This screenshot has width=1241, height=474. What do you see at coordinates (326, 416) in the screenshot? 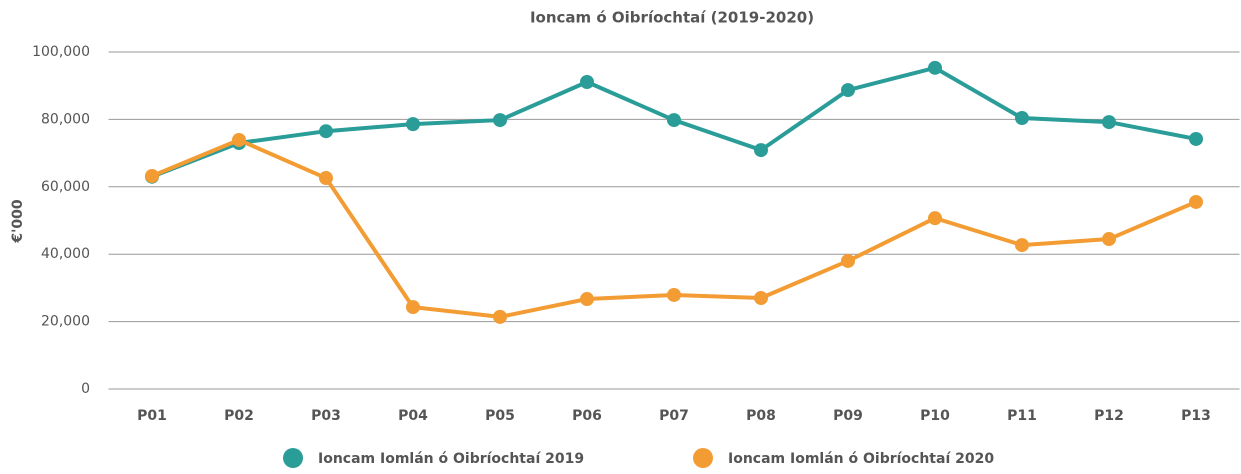
I see `x-tick-label: P03` at bounding box center [326, 416].